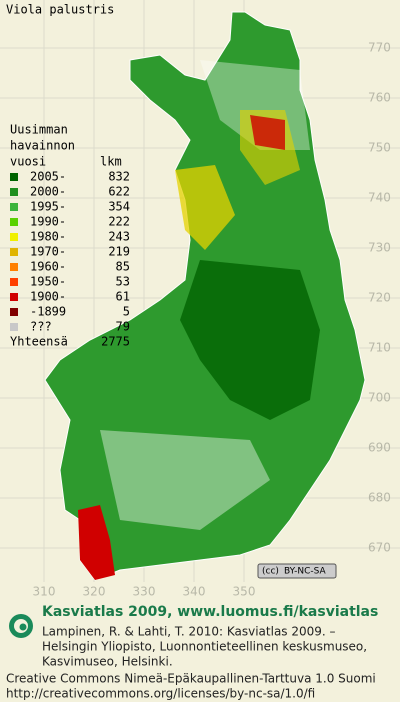 This screenshot has height=702, width=400. I want to click on north-label: 770, so click(379, 48).